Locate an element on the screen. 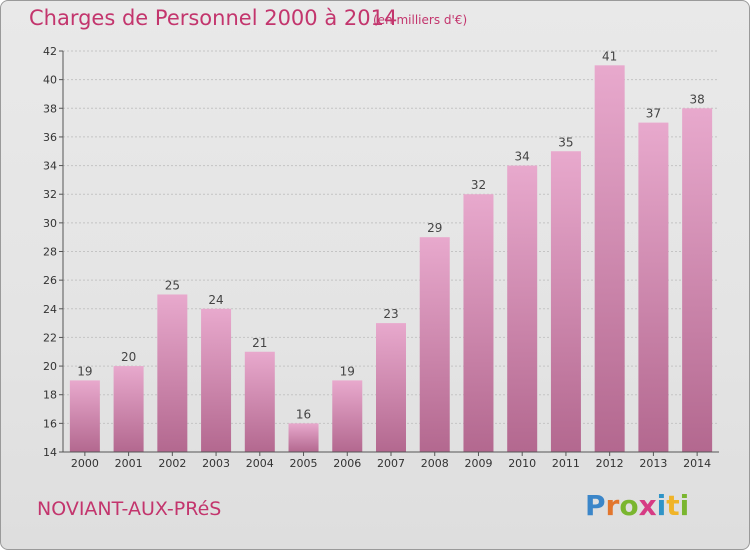  value-label-2005: 16 is located at coordinates (303, 414).